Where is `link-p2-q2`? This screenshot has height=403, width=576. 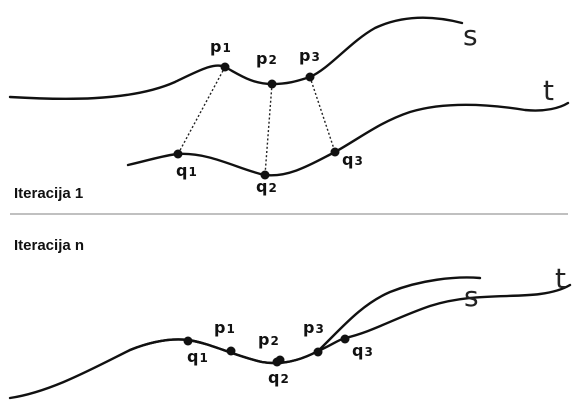
link-p2-q2 is located at coordinates (268, 129).